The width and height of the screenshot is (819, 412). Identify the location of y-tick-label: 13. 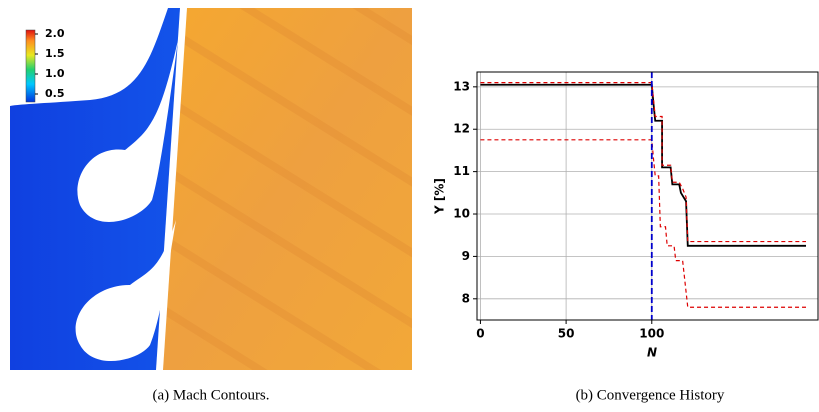
(461, 86).